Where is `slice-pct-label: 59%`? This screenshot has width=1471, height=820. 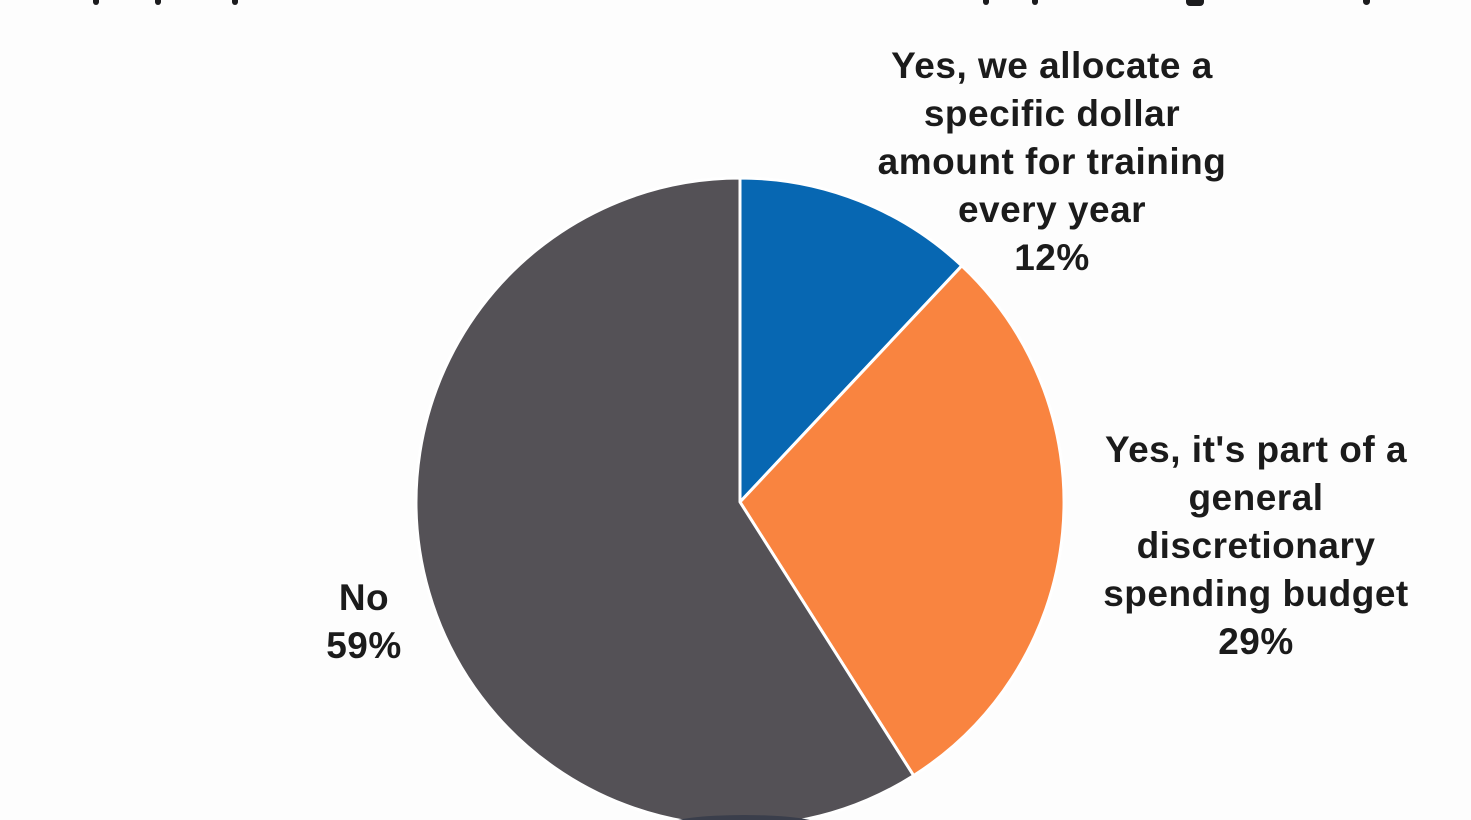
slice-pct-label: 59% is located at coordinates (364, 645).